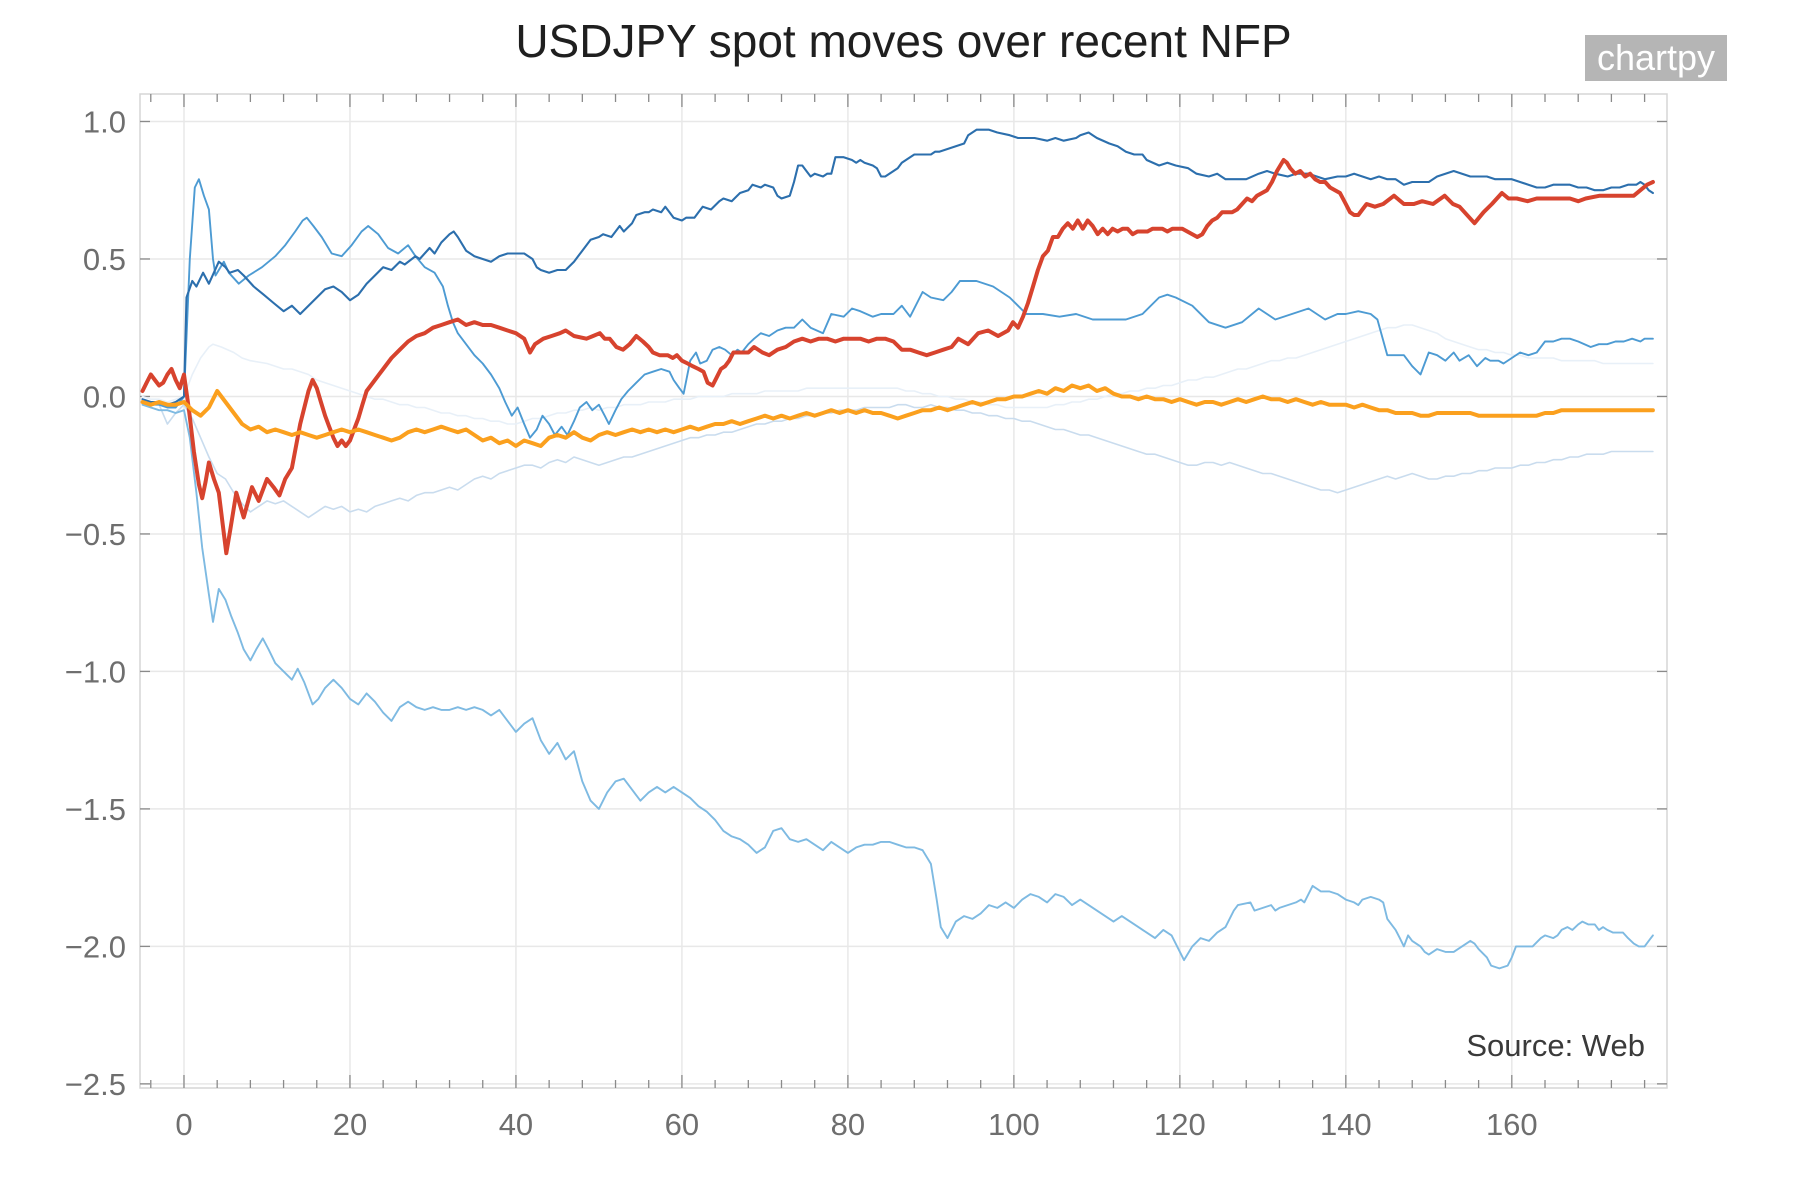  What do you see at coordinates (848, 1124) in the screenshot?
I see `x-tick-label: 80` at bounding box center [848, 1124].